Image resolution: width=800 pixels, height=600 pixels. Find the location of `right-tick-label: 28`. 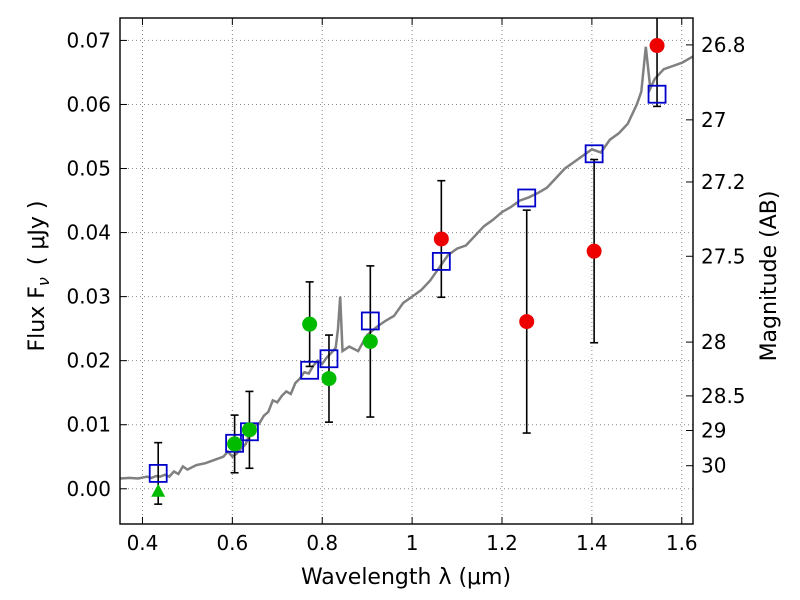

right-tick-label: 28 is located at coordinates (713, 342).